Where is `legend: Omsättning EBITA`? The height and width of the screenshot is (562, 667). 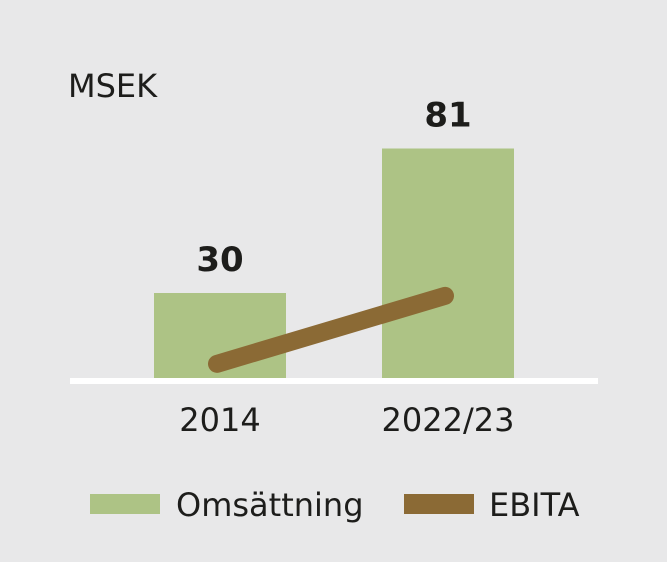 legend: Omsättning EBITA is located at coordinates (335, 505).